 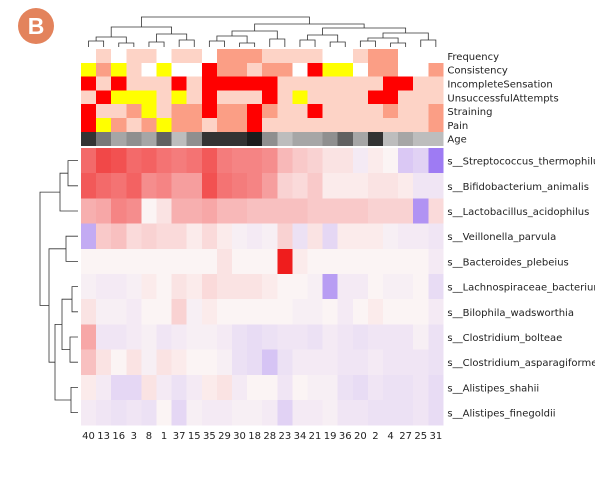 What do you see at coordinates (518, 187) in the screenshot?
I see `row-label: s__Bifidobacterium_animalis` at bounding box center [518, 187].